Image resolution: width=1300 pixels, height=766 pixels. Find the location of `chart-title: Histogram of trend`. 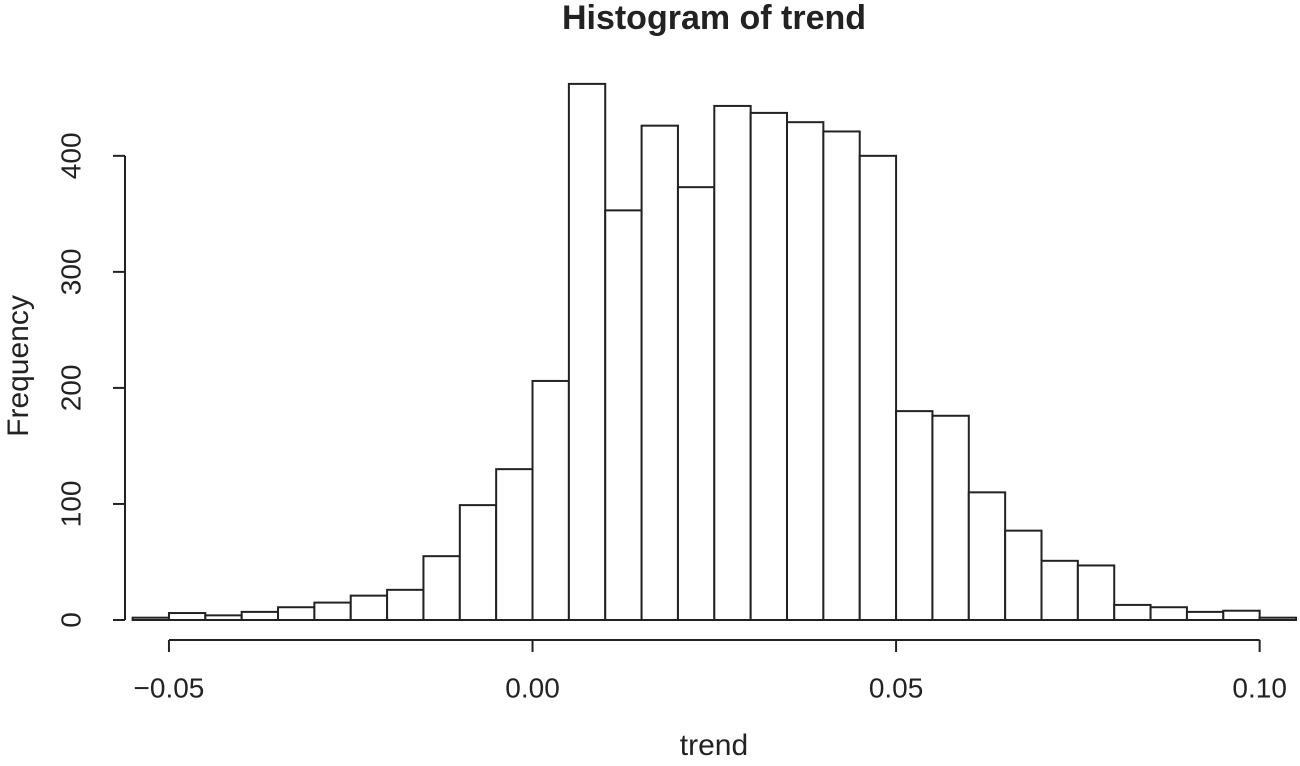

chart-title: Histogram of trend is located at coordinates (714, 18).